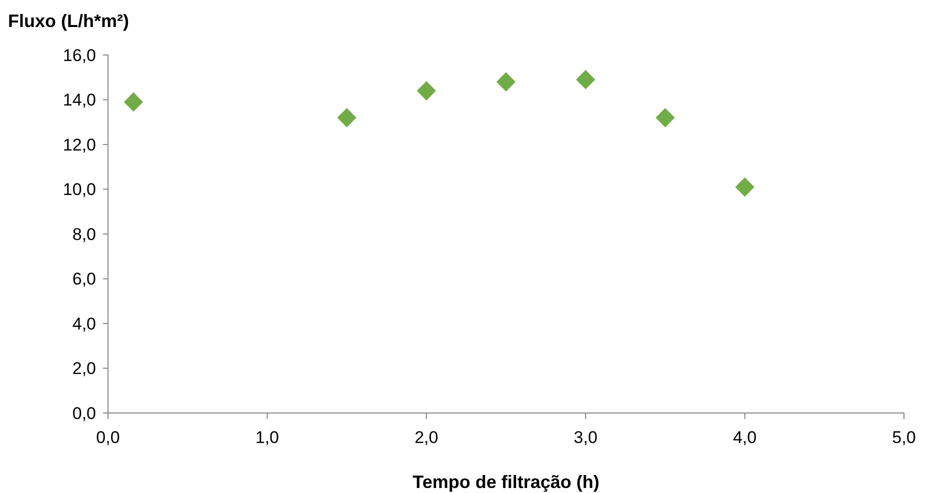 The height and width of the screenshot is (493, 928). I want to click on y-tick-label: 16,0, so click(79, 55).